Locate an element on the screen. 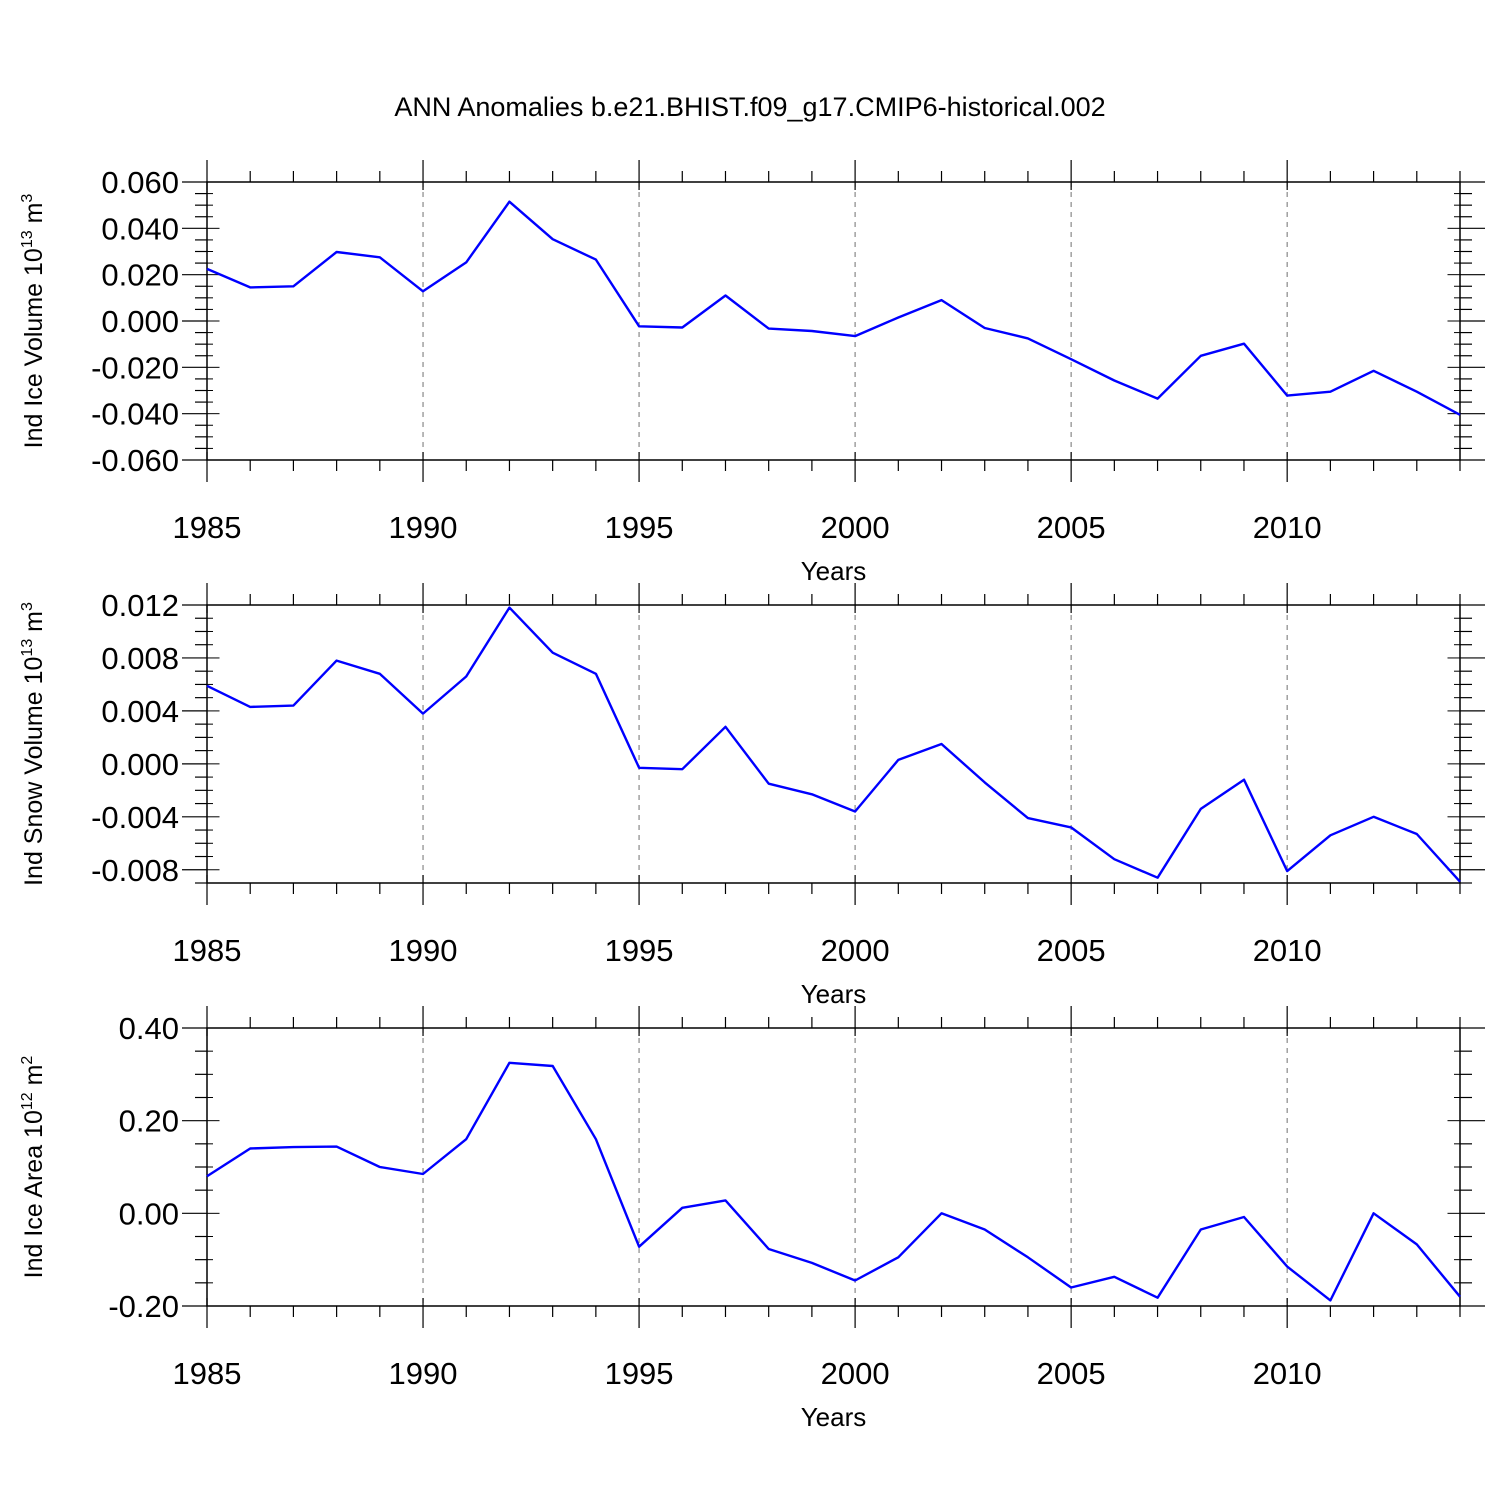 The width and height of the screenshot is (1500, 1505). y-tick-label: 0.000 is located at coordinates (140, 321).